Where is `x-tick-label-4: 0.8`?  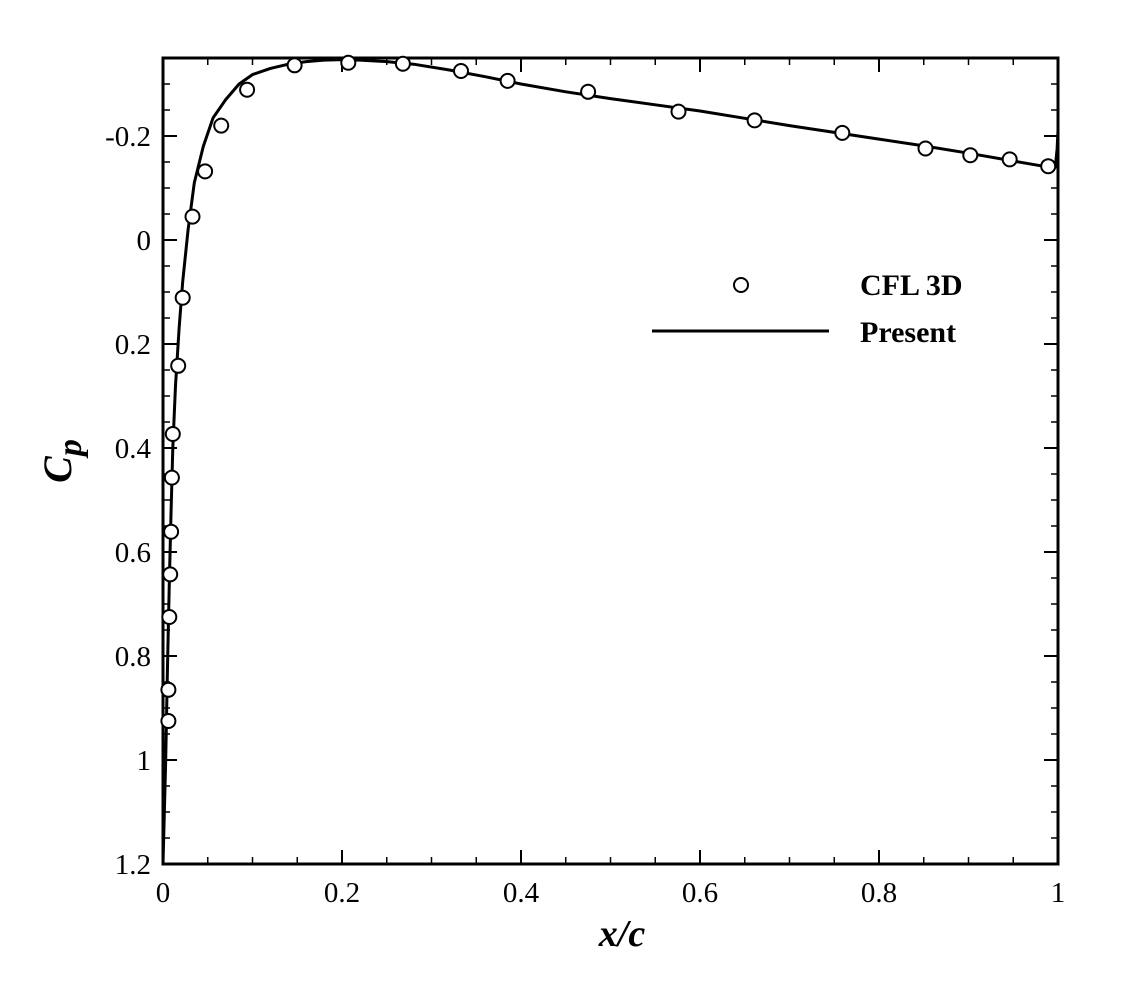
x-tick-label-4: 0.8 is located at coordinates (879, 893).